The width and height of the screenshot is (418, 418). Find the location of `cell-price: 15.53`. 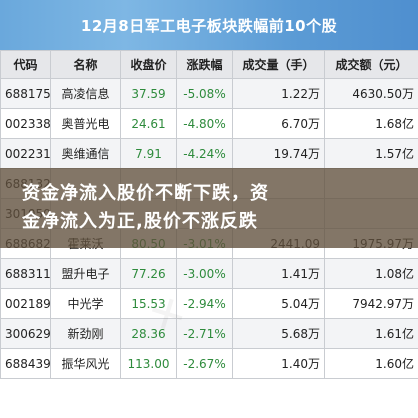

cell-price: 15.53 is located at coordinates (148, 303).